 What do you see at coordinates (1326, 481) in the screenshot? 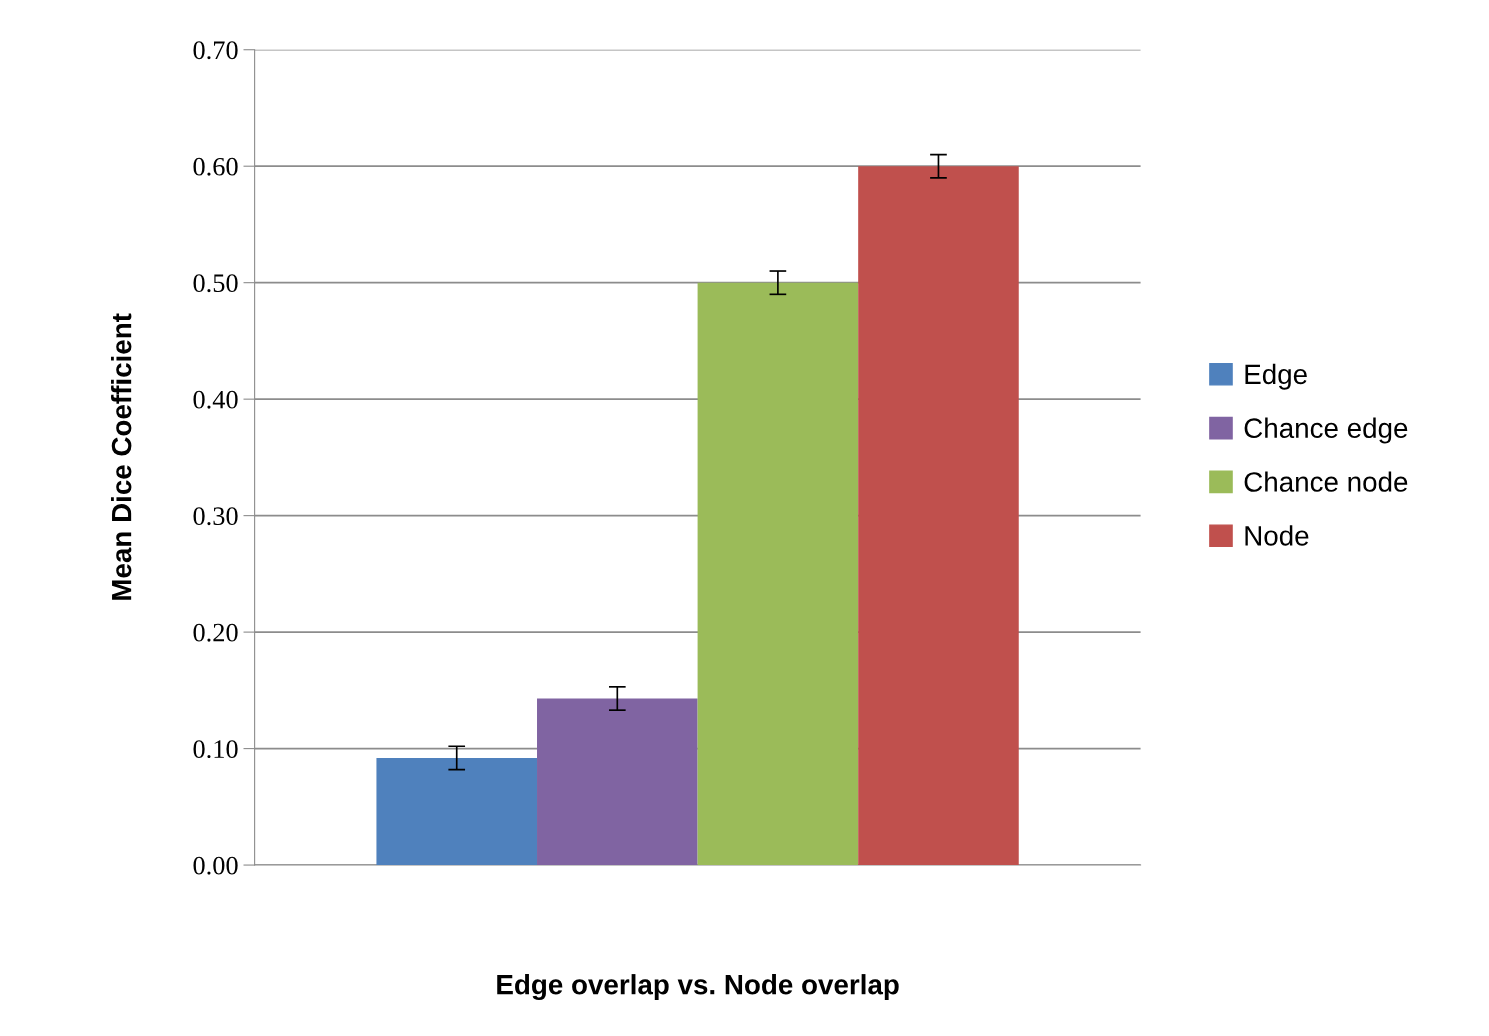
I see `legend-label: Chance node` at bounding box center [1326, 481].